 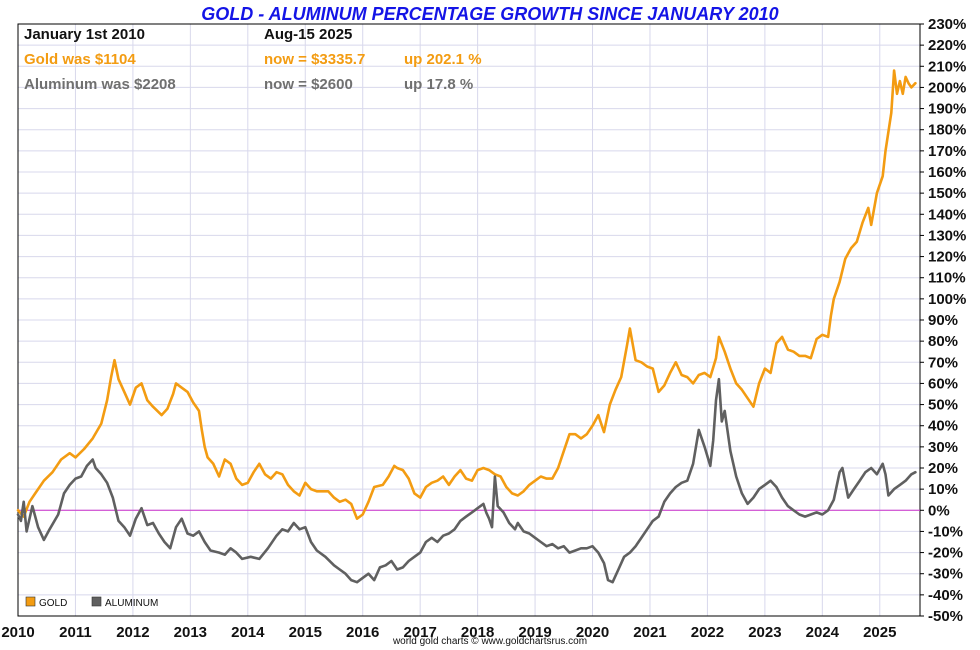 I want to click on legend-aluminum-label: ALUMINUM, so click(x=131, y=603).